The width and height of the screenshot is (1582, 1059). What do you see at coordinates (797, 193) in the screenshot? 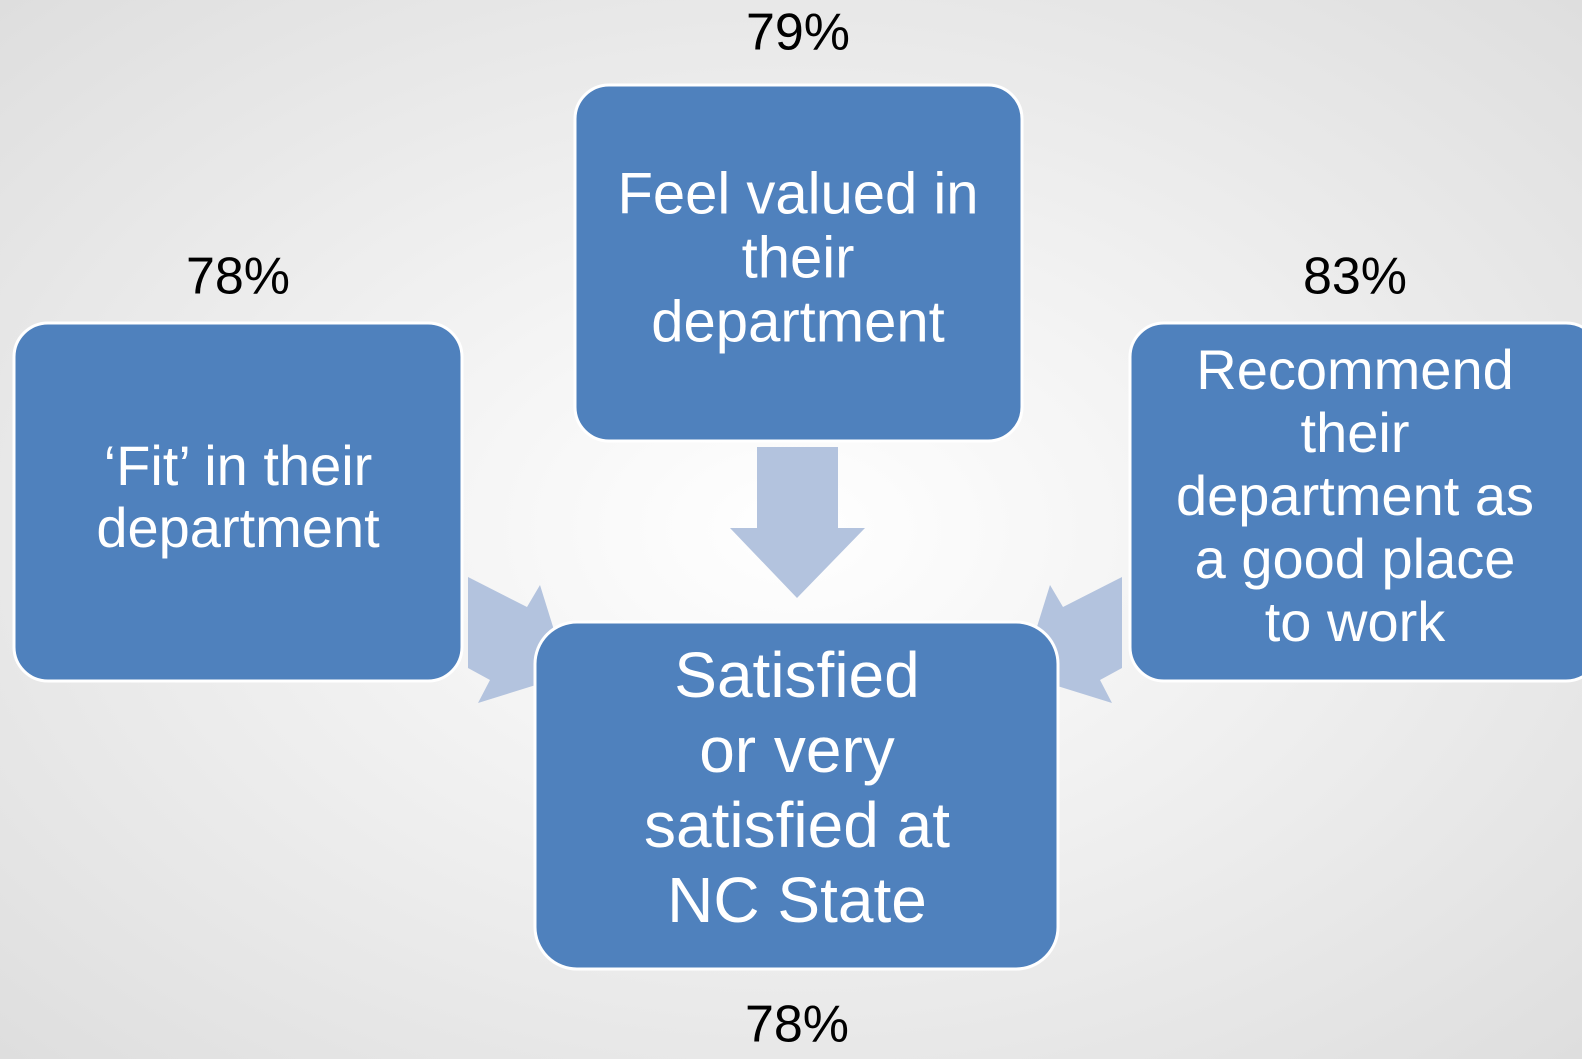
I see `node-label: Feel valued in` at bounding box center [797, 193].